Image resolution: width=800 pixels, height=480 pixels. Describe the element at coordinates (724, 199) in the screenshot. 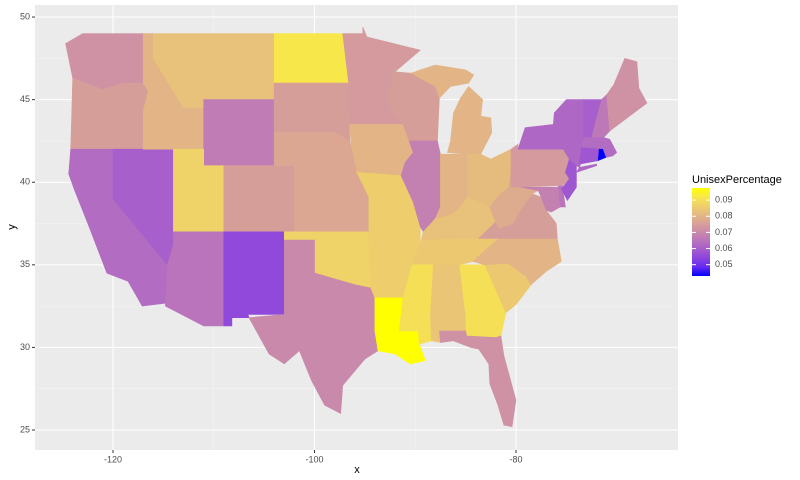

I see `legend-label: 0.09` at that location.